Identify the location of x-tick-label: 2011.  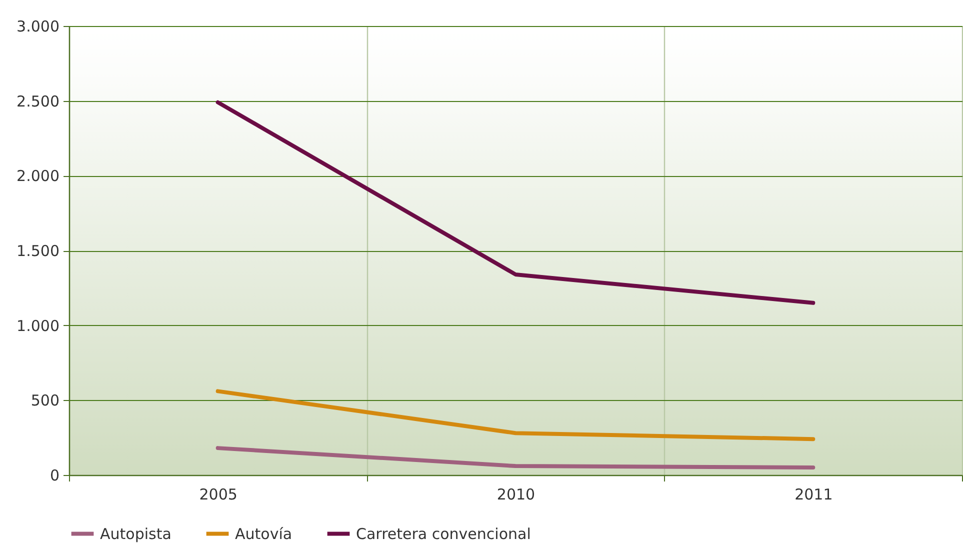
(813, 495).